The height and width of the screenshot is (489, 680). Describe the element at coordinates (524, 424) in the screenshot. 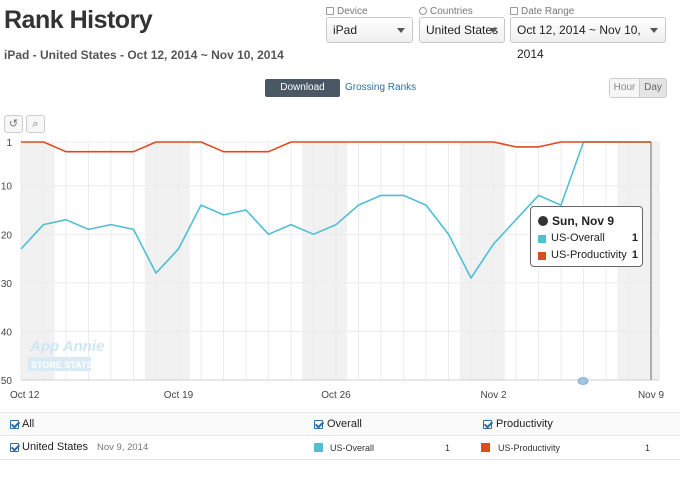

I see `productivity-label: Productivity` at that location.